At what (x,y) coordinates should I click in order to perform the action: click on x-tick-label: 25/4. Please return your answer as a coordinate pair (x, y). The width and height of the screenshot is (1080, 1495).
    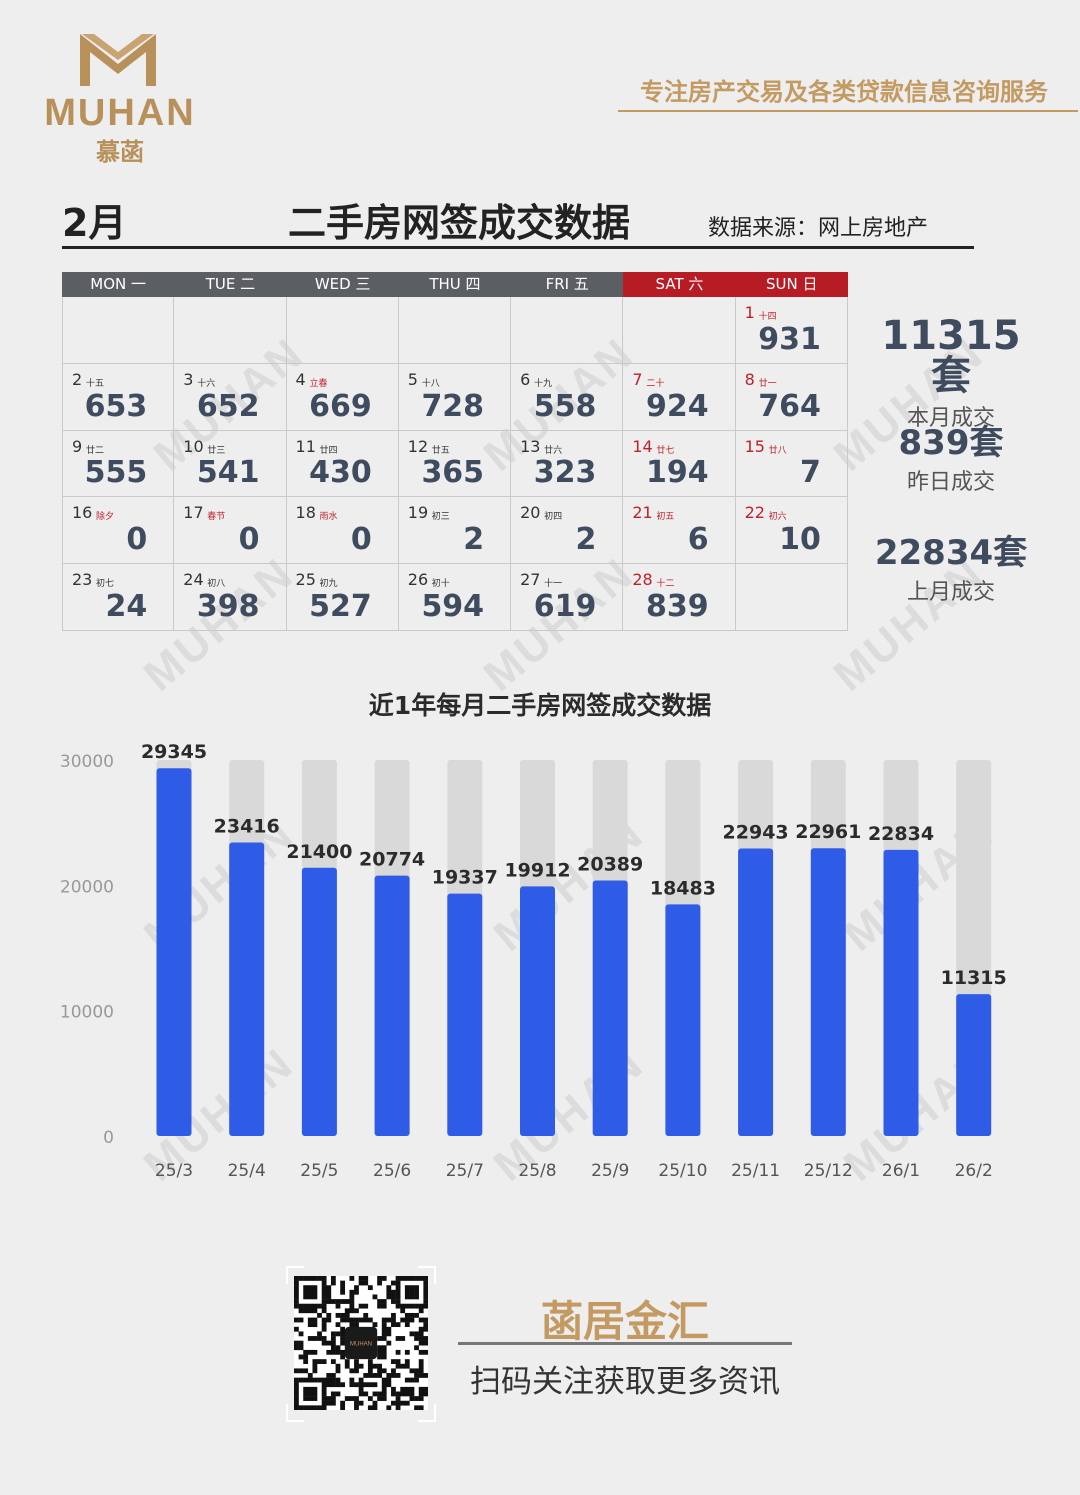
    Looking at the image, I should click on (247, 1171).